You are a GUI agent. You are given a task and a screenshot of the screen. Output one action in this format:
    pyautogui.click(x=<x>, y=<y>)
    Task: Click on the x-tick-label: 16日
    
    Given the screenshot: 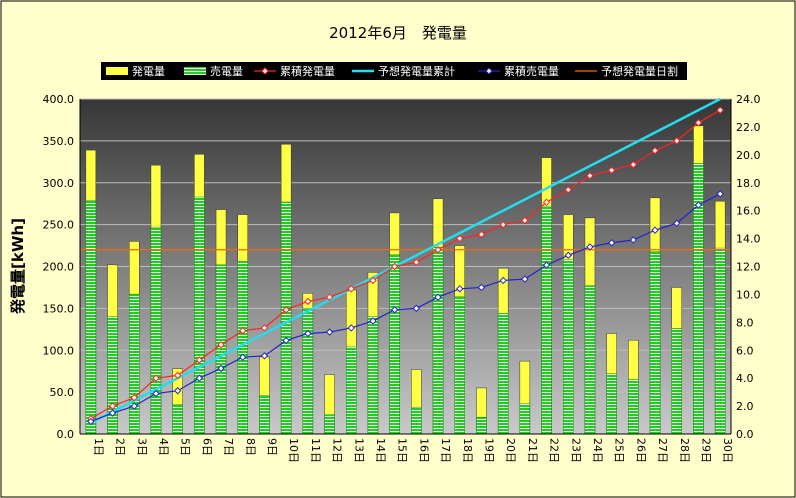 What is the action you would take?
    pyautogui.click(x=423, y=450)
    